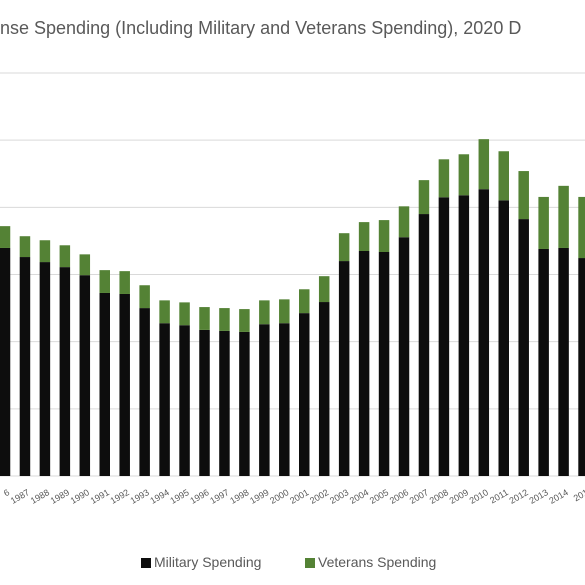 This screenshot has width=585, height=585. What do you see at coordinates (6, 492) in the screenshot?
I see `x-tick-label: 6` at bounding box center [6, 492].